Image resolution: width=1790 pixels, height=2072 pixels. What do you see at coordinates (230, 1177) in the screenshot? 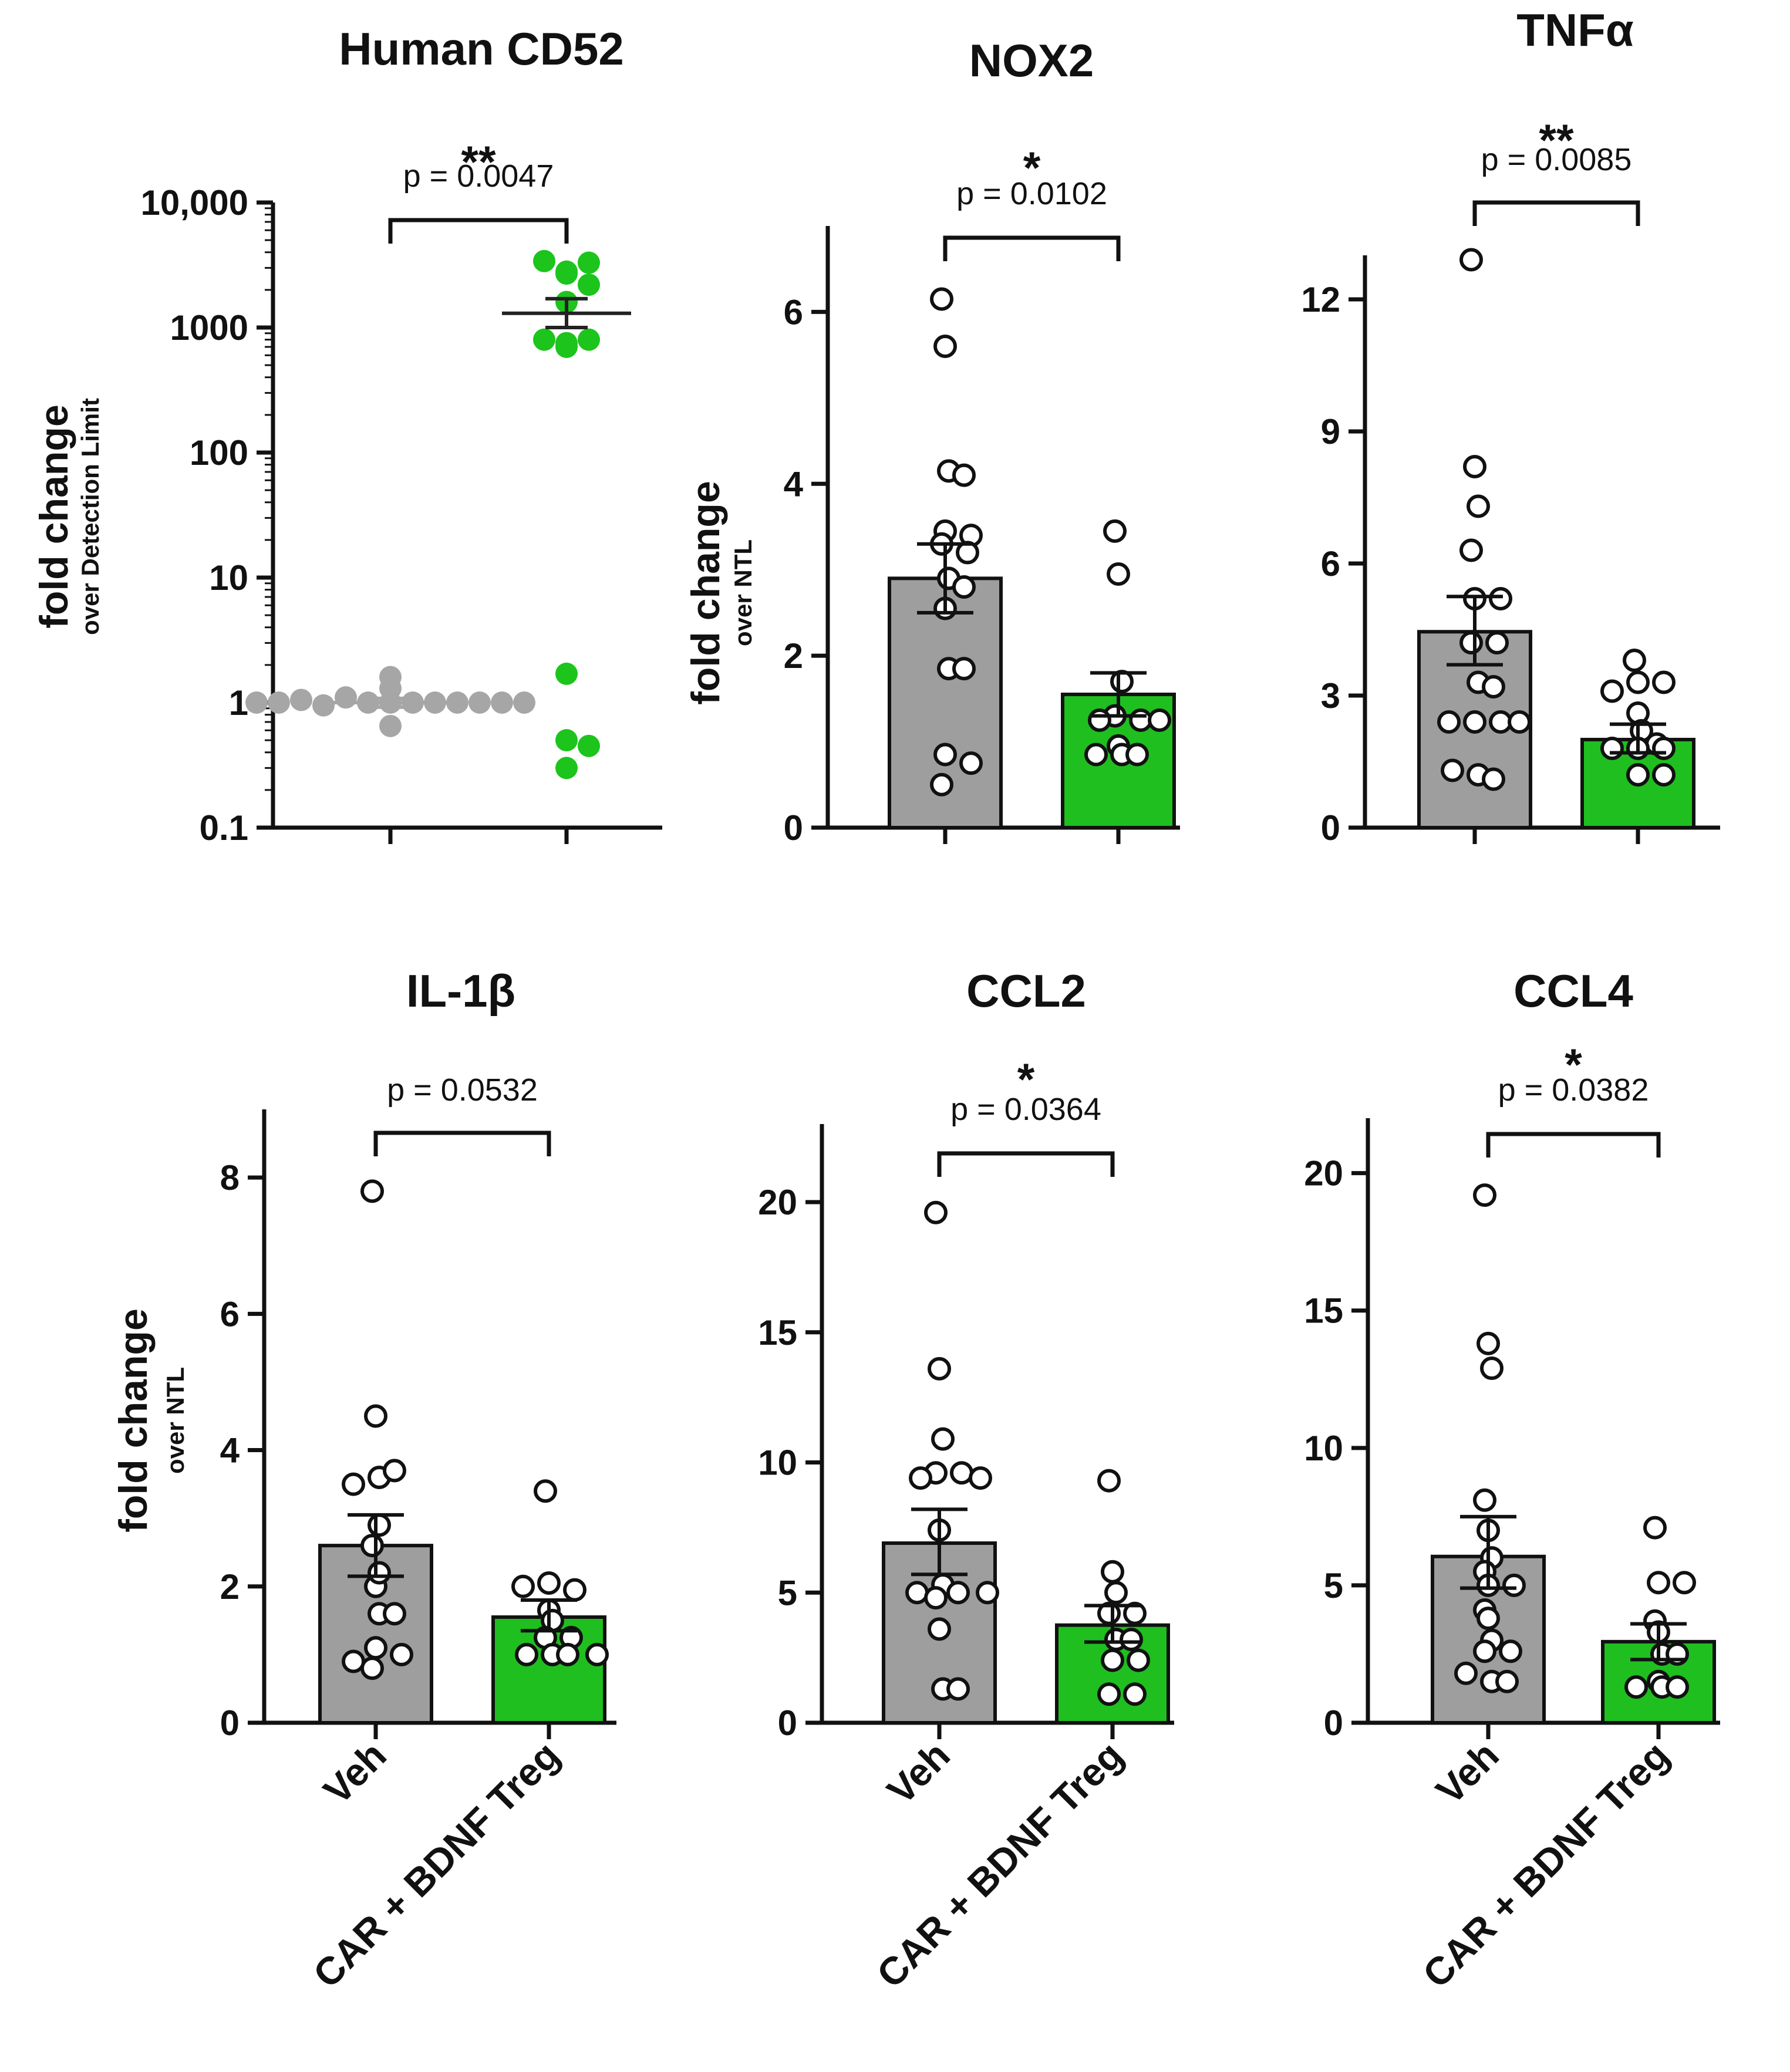
I see `y-tick-label: 8` at bounding box center [230, 1177].